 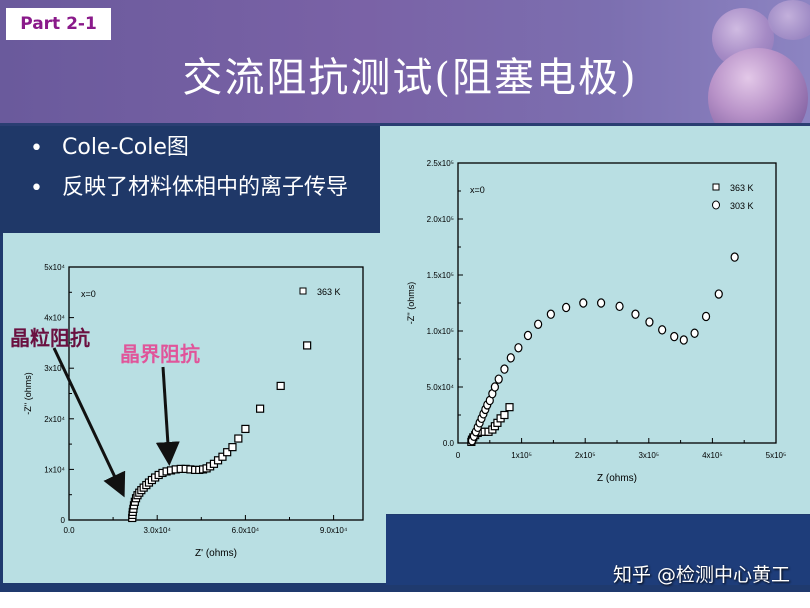 What do you see at coordinates (54, 419) in the screenshot?
I see `y-tick-label: 2x10⁴` at bounding box center [54, 419].